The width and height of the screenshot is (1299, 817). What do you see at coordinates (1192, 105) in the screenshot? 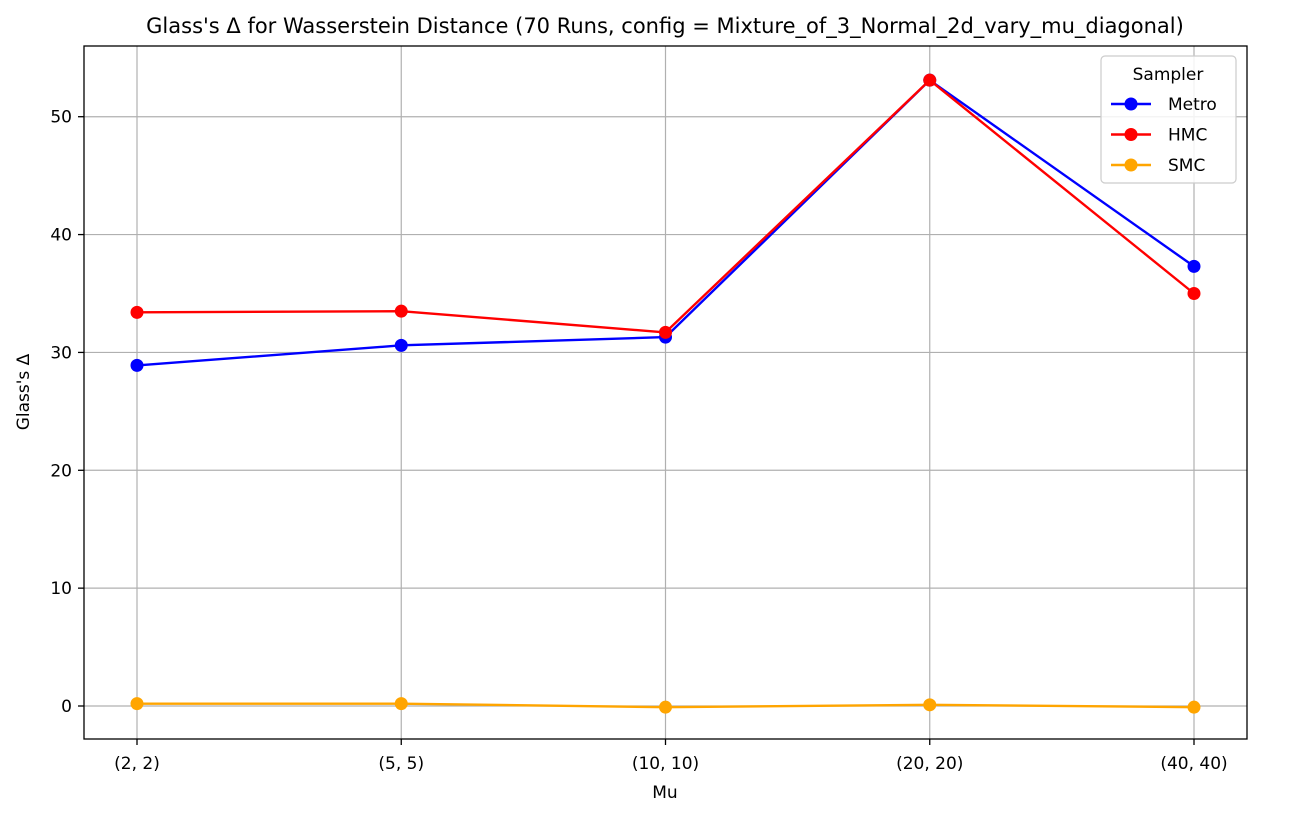
I see `legend-label-metro: Metro` at bounding box center [1192, 105].